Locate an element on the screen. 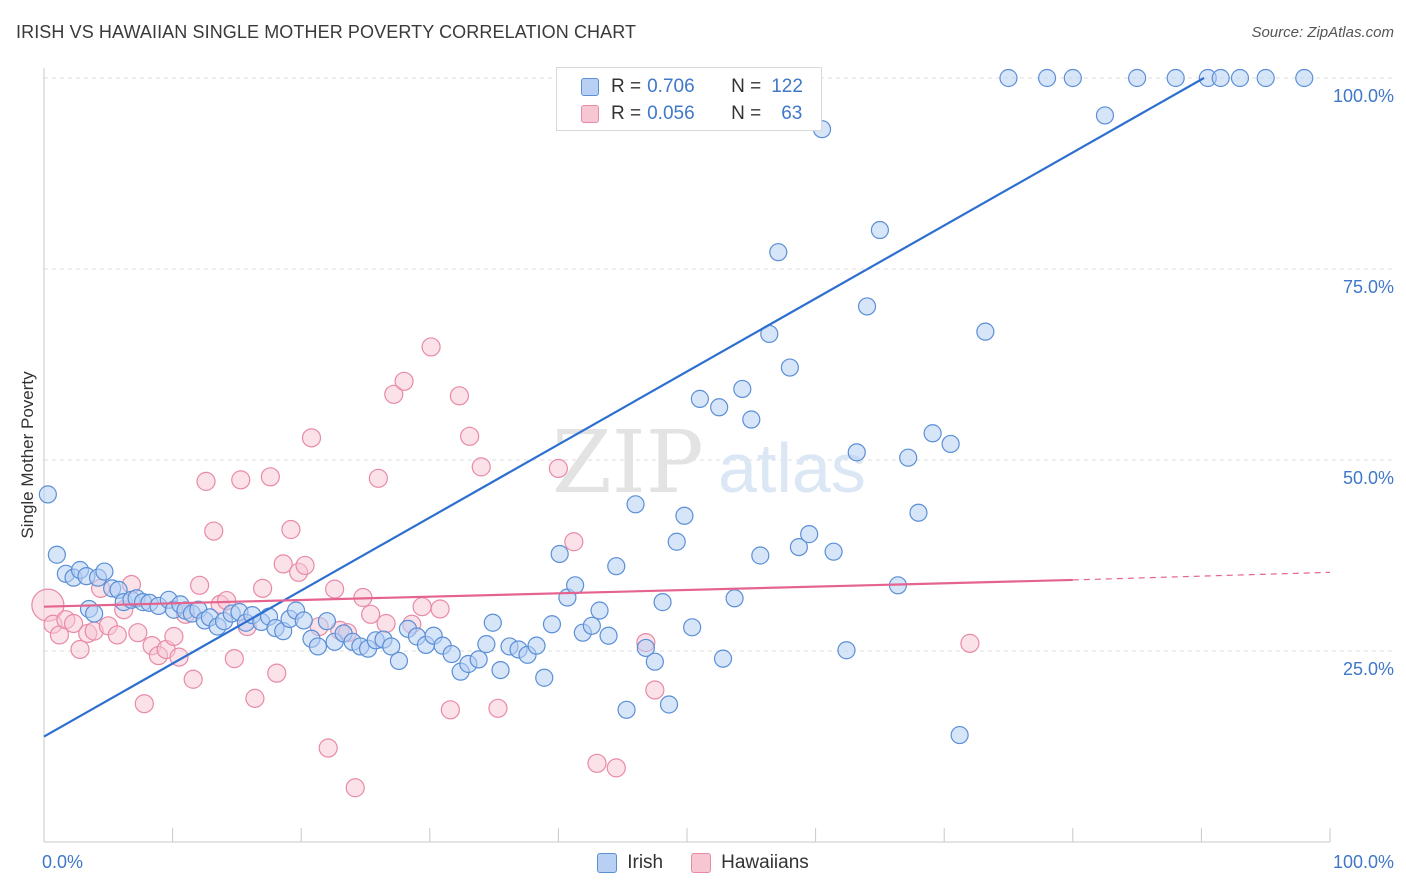 The width and height of the screenshot is (1406, 892). watermark-zip: ZIP is located at coordinates (628, 463).